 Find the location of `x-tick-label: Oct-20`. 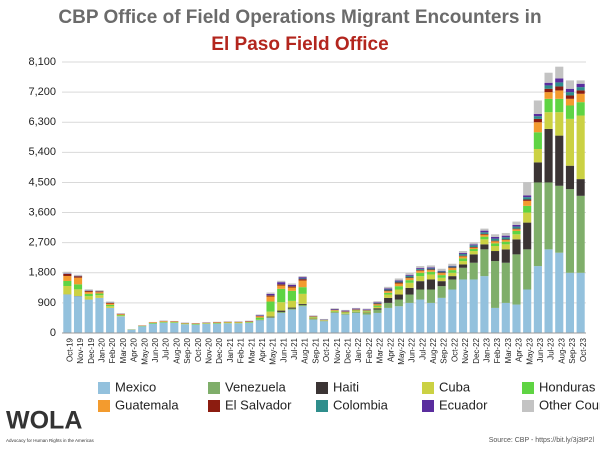

x-tick-label: Oct-20 is located at coordinates (198, 349).